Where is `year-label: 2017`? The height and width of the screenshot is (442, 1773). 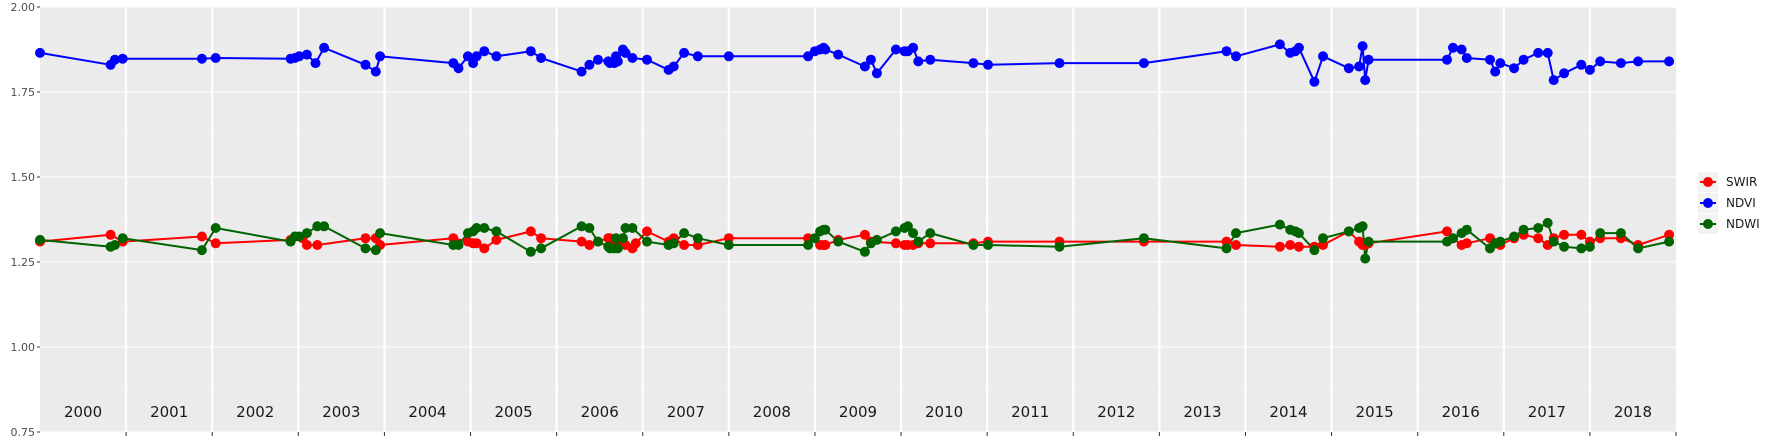 year-label: 2017 is located at coordinates (1547, 412).